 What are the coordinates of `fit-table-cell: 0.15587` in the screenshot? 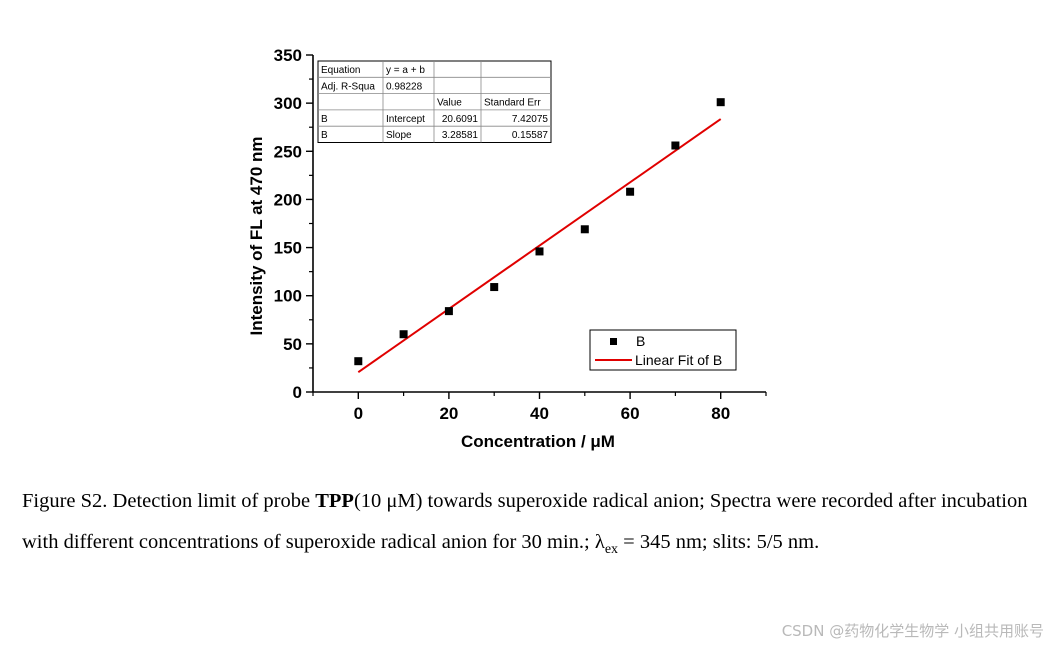 It's located at (530, 135).